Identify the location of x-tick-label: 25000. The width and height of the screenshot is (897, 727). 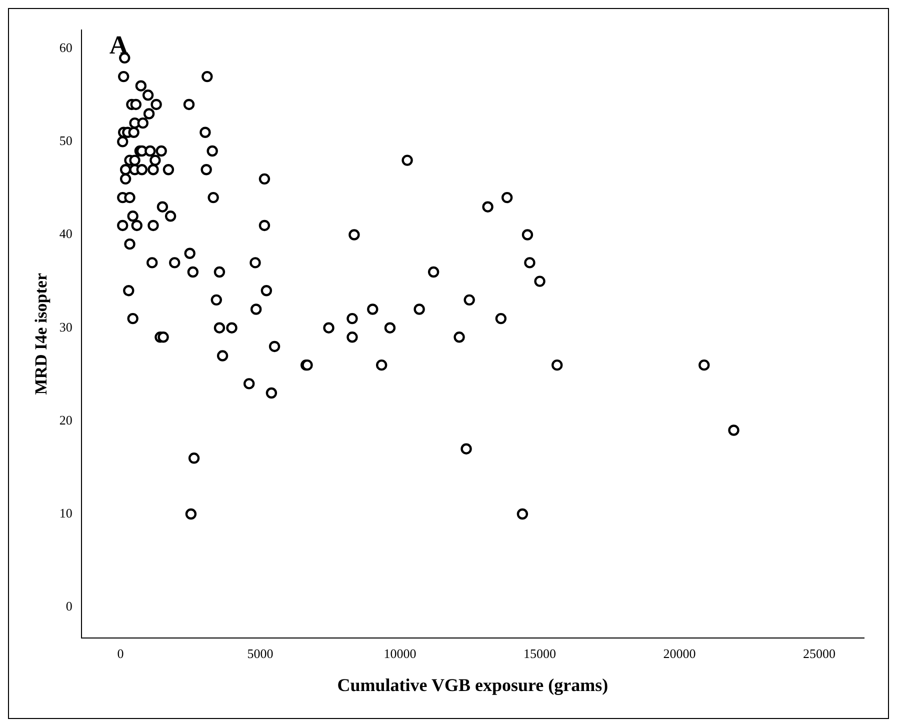
(819, 654).